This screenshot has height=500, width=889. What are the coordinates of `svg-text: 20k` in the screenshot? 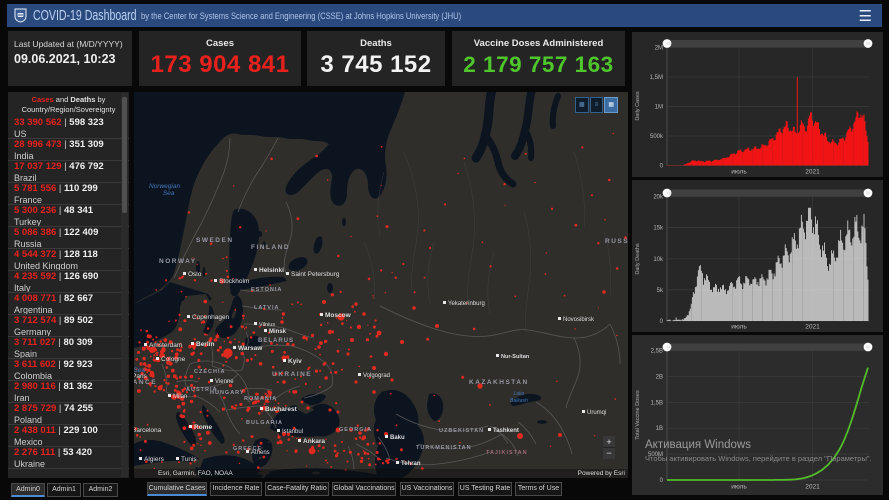 It's located at (658, 198).